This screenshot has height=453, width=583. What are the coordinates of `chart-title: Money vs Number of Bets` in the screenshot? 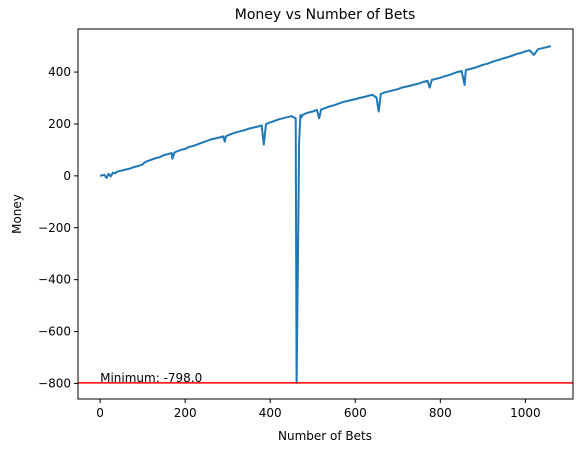 It's located at (325, 15).